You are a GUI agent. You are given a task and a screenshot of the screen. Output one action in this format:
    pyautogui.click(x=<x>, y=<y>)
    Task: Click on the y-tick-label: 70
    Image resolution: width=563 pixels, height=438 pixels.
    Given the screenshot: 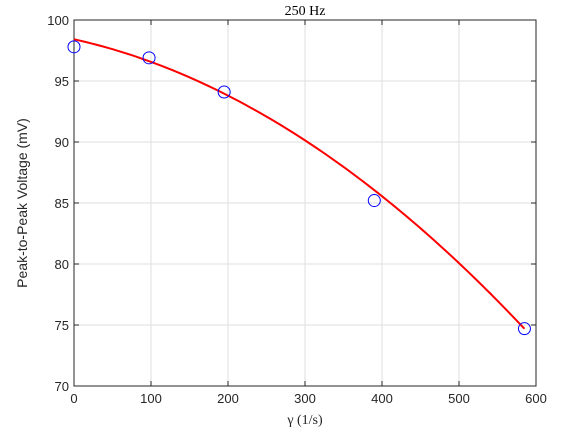 What is the action you would take?
    pyautogui.click(x=62, y=386)
    